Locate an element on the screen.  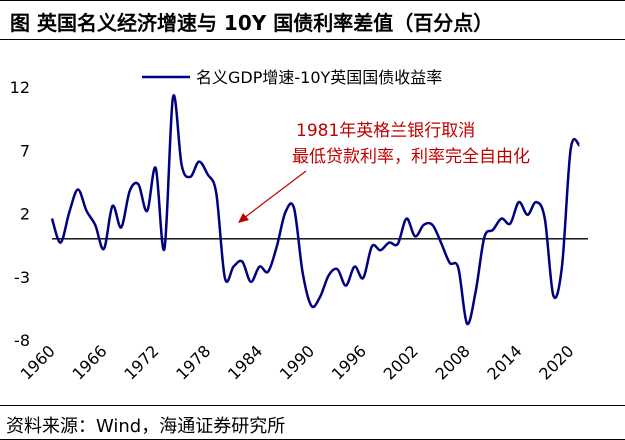
x-tick-label: 1966 is located at coordinates (89, 362).